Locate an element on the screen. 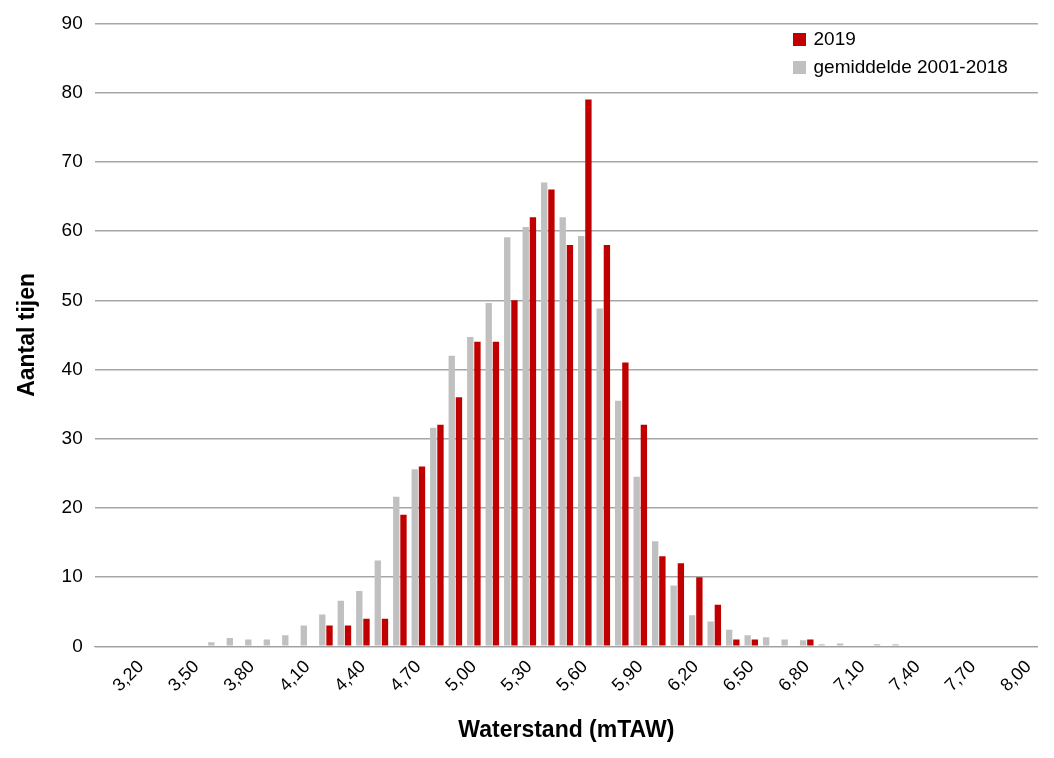 The width and height of the screenshot is (1054, 758). legend-label: gemiddelde 2001-2018 is located at coordinates (910, 67).